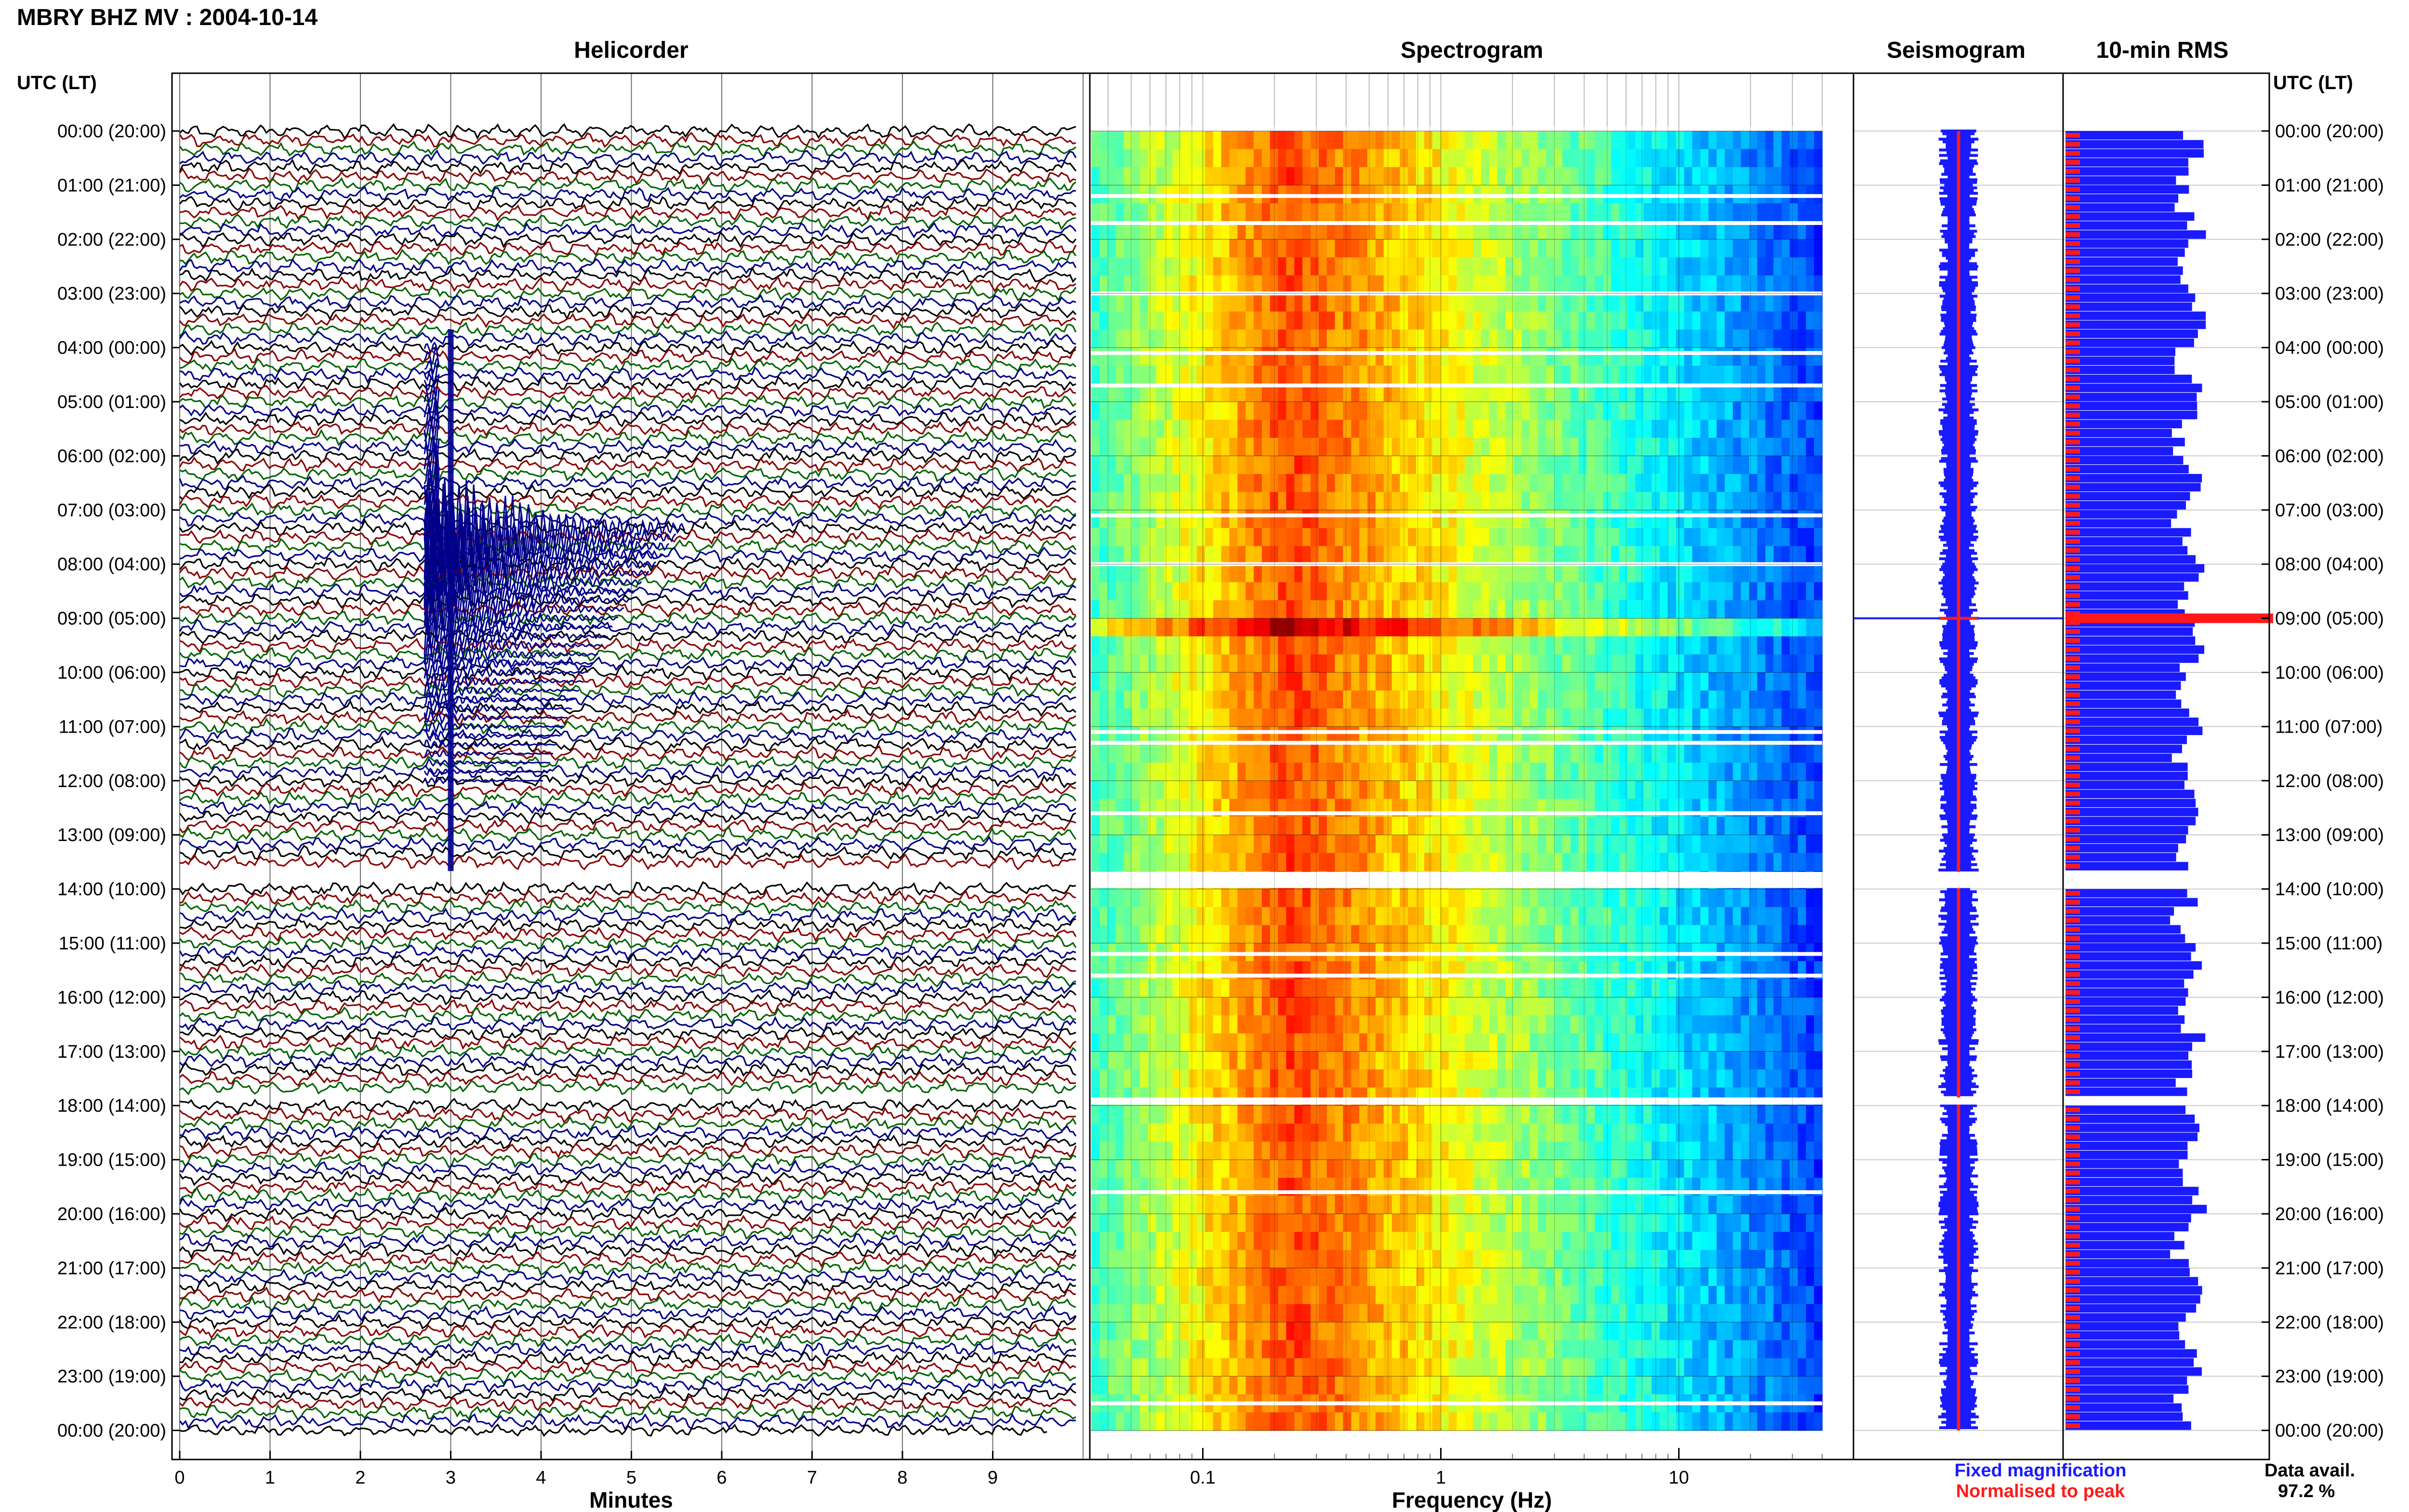 The height and width of the screenshot is (1512, 2409). Describe the element at coordinates (2329, 727) in the screenshot. I see `time-label-right: 11:00 (07:00)` at that location.